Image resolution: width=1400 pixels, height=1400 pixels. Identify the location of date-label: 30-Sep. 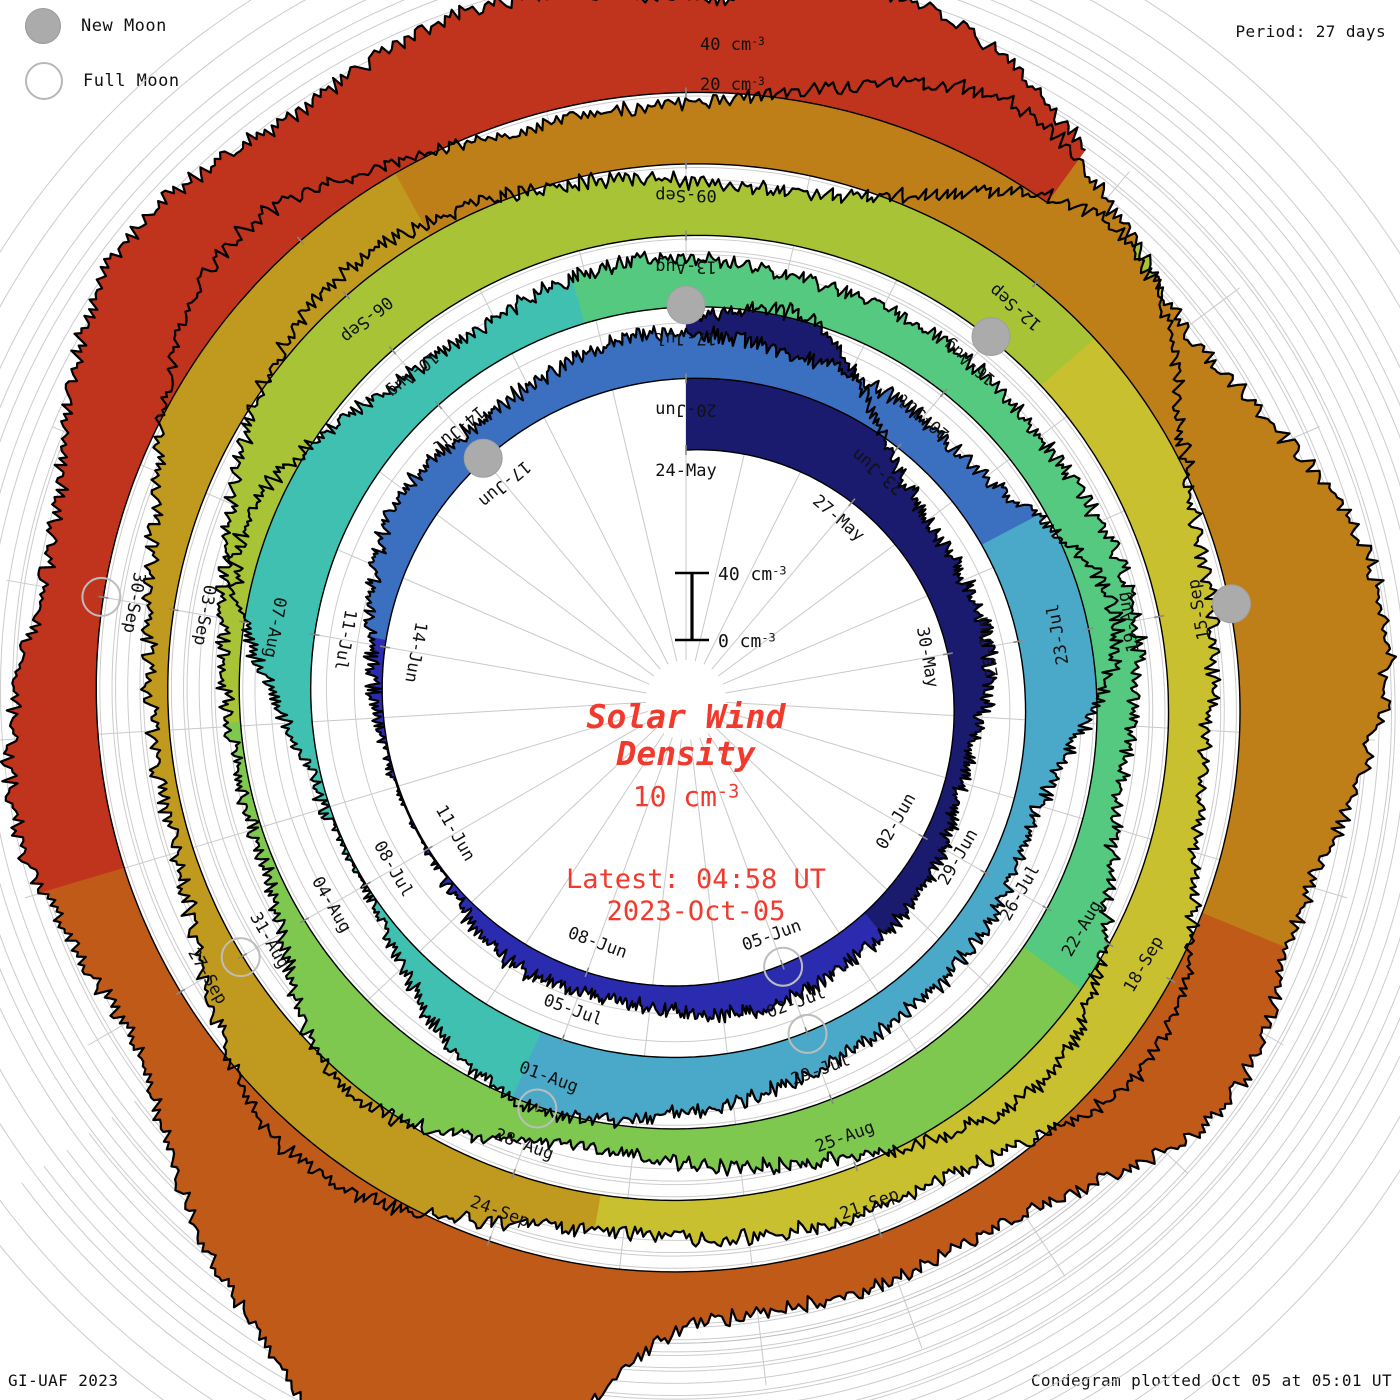
(134, 603).